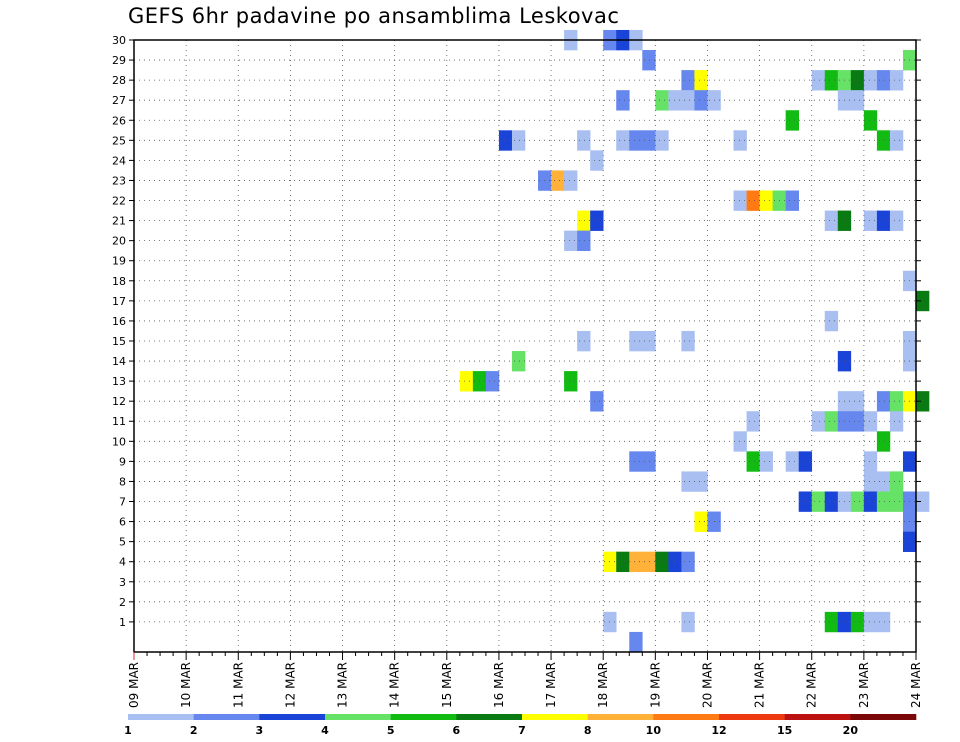  Describe the element at coordinates (119, 100) in the screenshot. I see `y-tick-label: 27` at that location.